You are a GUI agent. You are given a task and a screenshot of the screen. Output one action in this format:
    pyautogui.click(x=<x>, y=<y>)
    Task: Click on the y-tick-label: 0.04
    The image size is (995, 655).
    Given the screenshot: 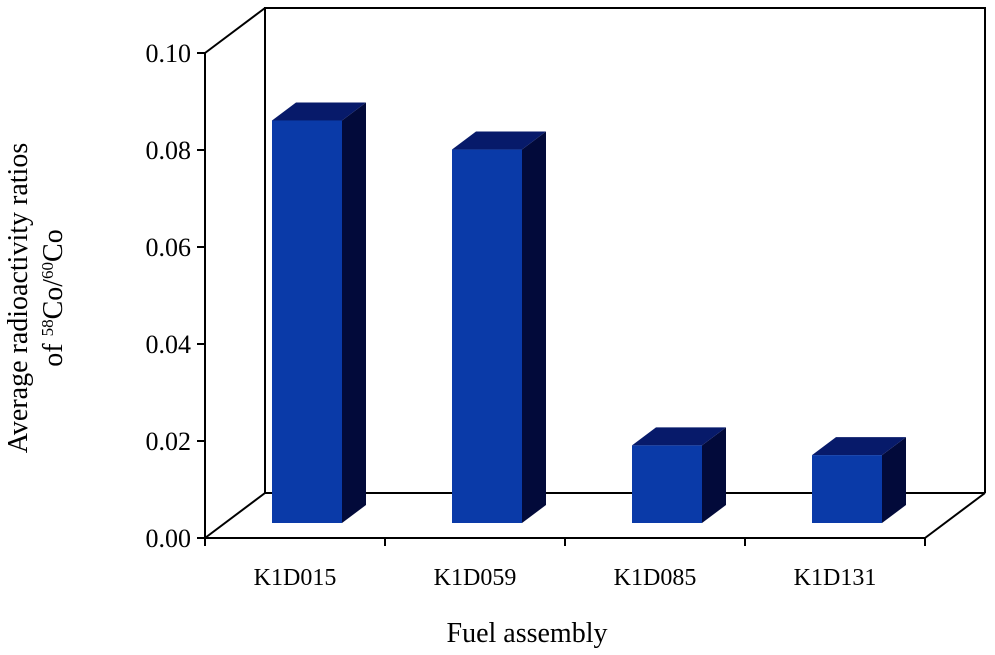 What is the action you would take?
    pyautogui.click(x=169, y=344)
    